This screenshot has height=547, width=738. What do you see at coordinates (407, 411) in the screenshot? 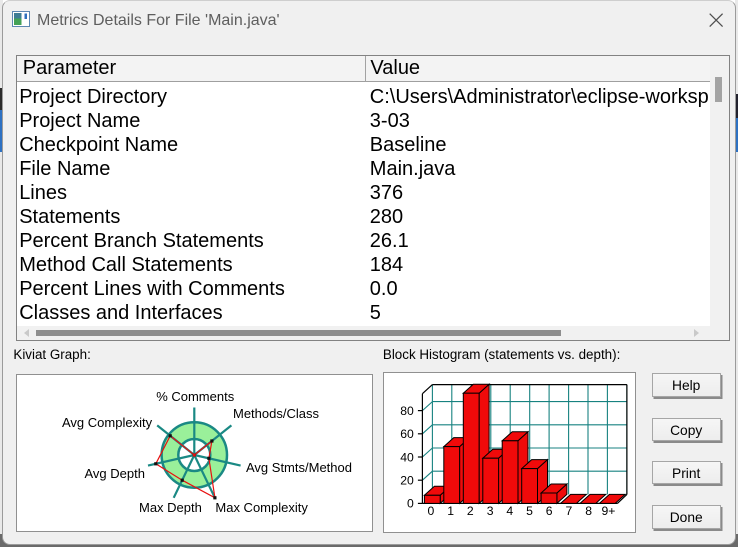
I see `svg-text: 80` at bounding box center [407, 411].